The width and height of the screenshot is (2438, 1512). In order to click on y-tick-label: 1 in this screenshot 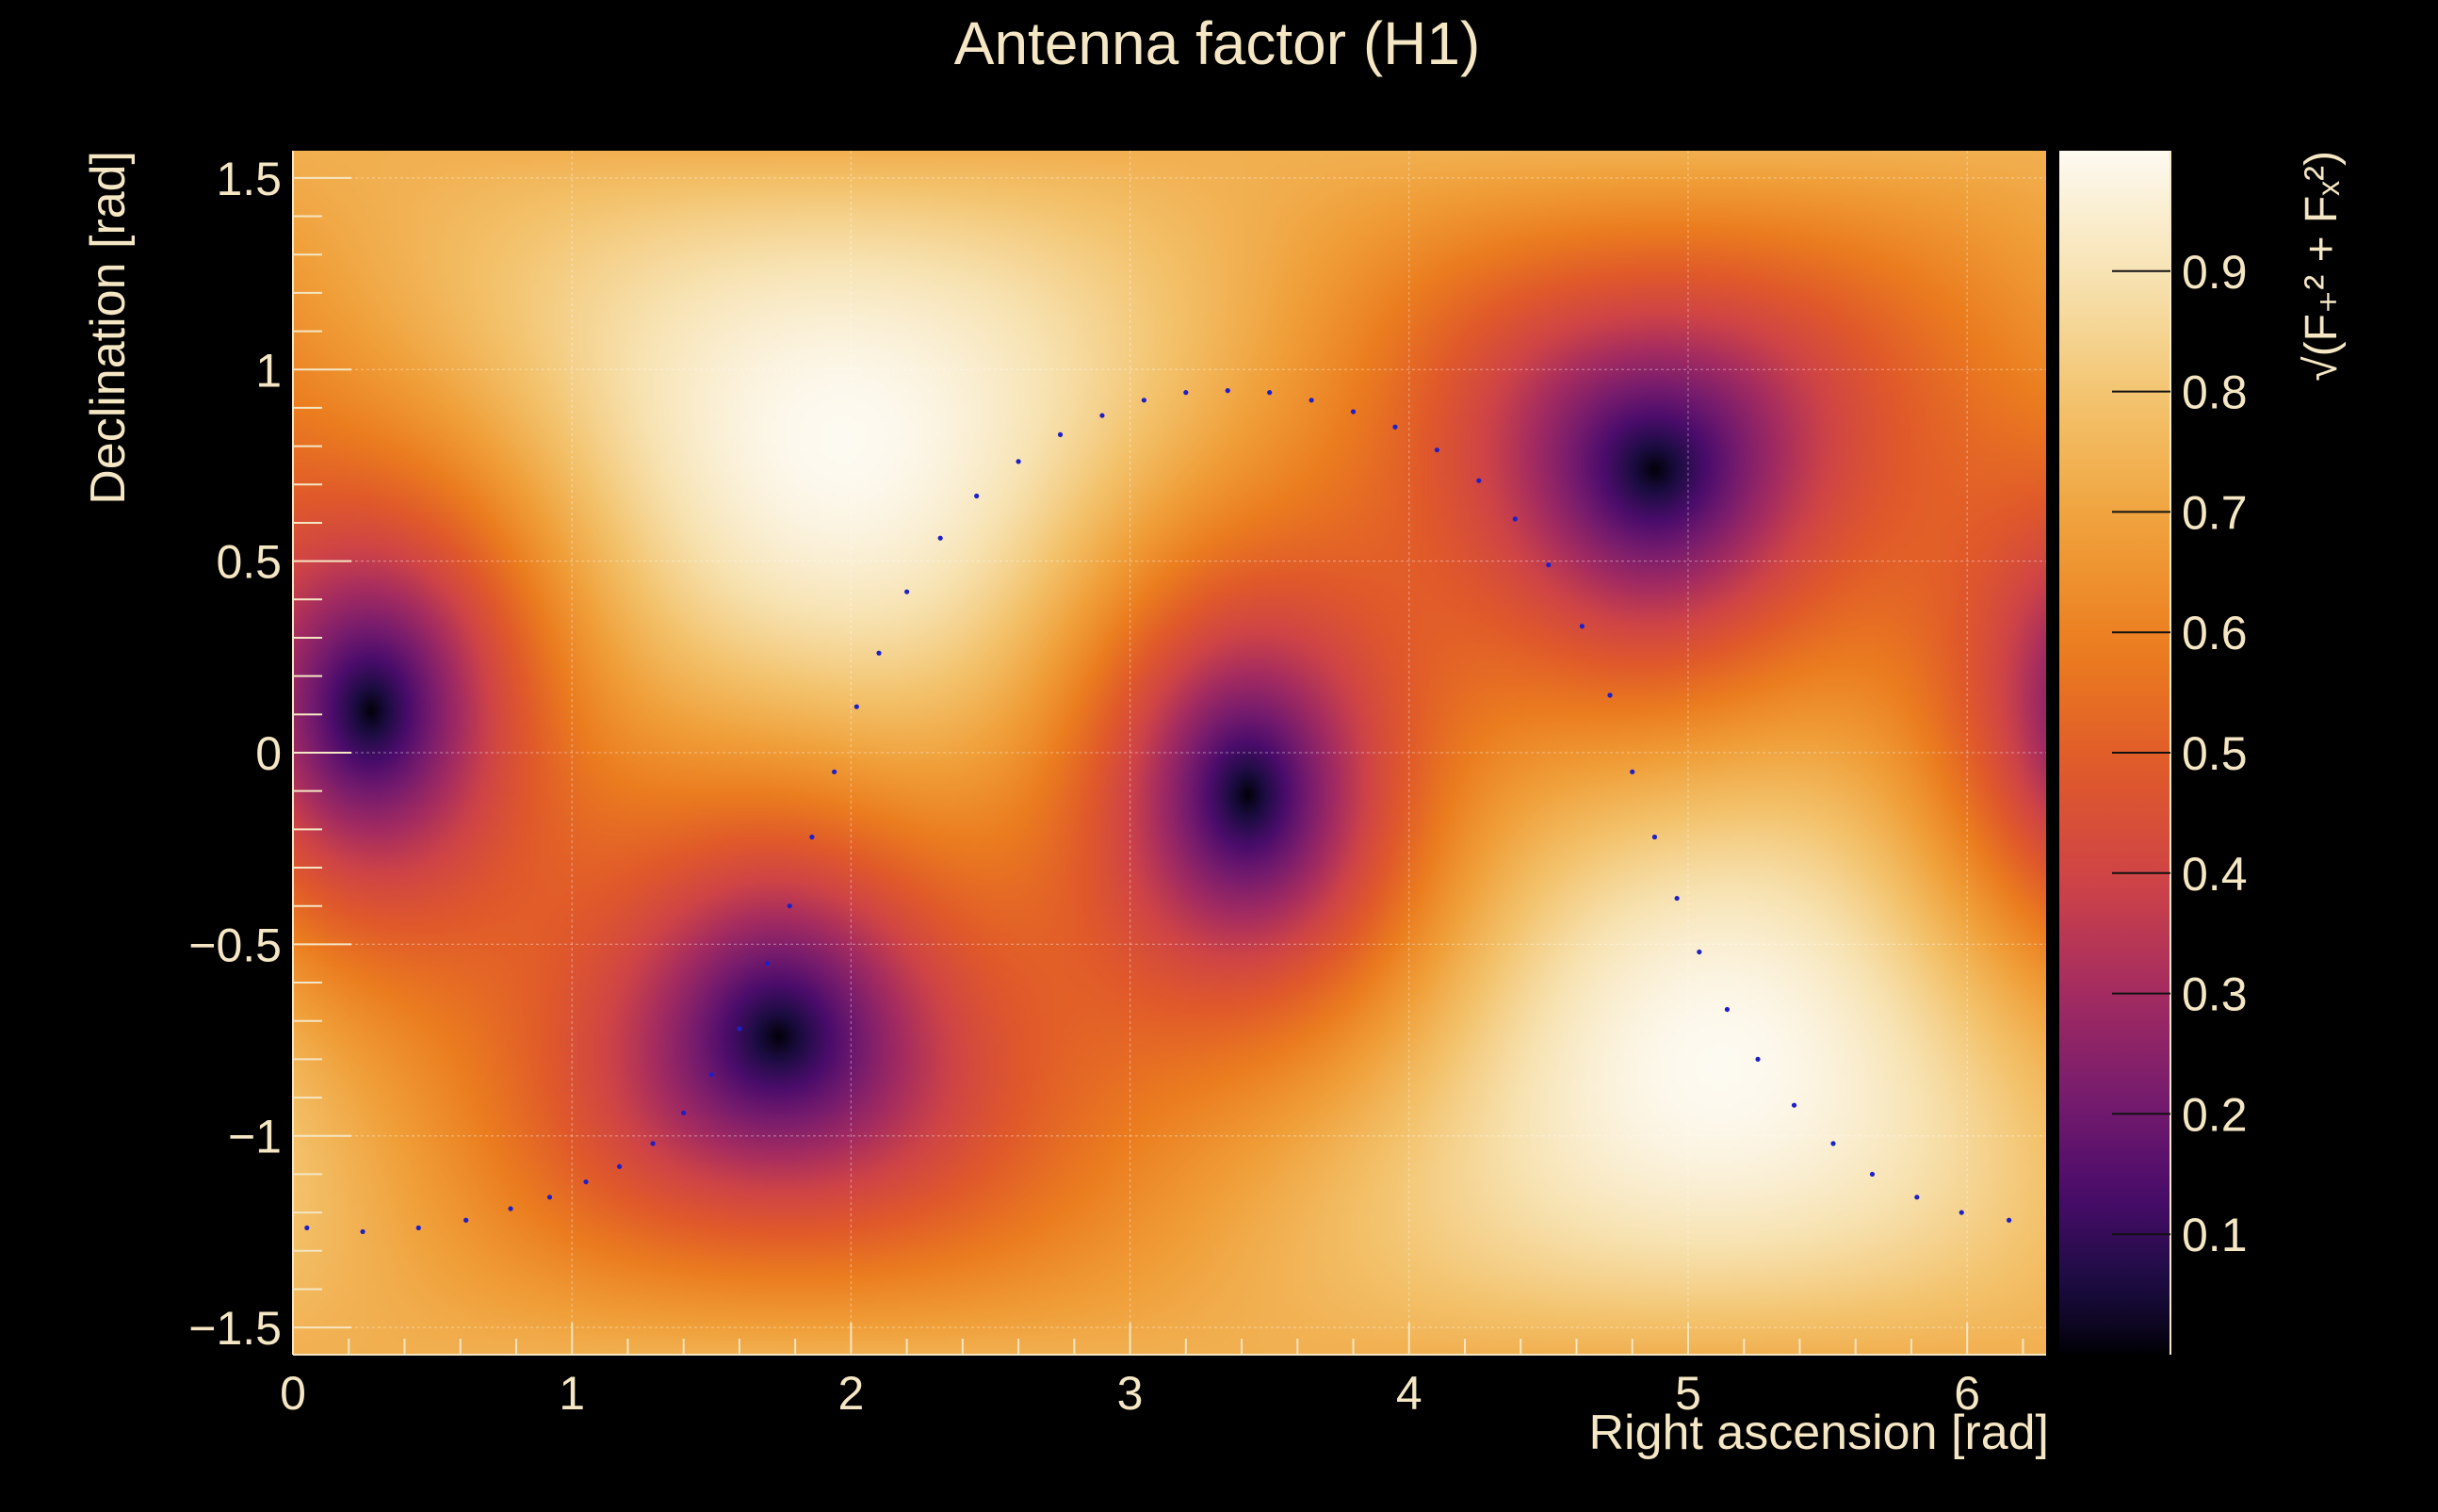, I will do `click(268, 370)`.